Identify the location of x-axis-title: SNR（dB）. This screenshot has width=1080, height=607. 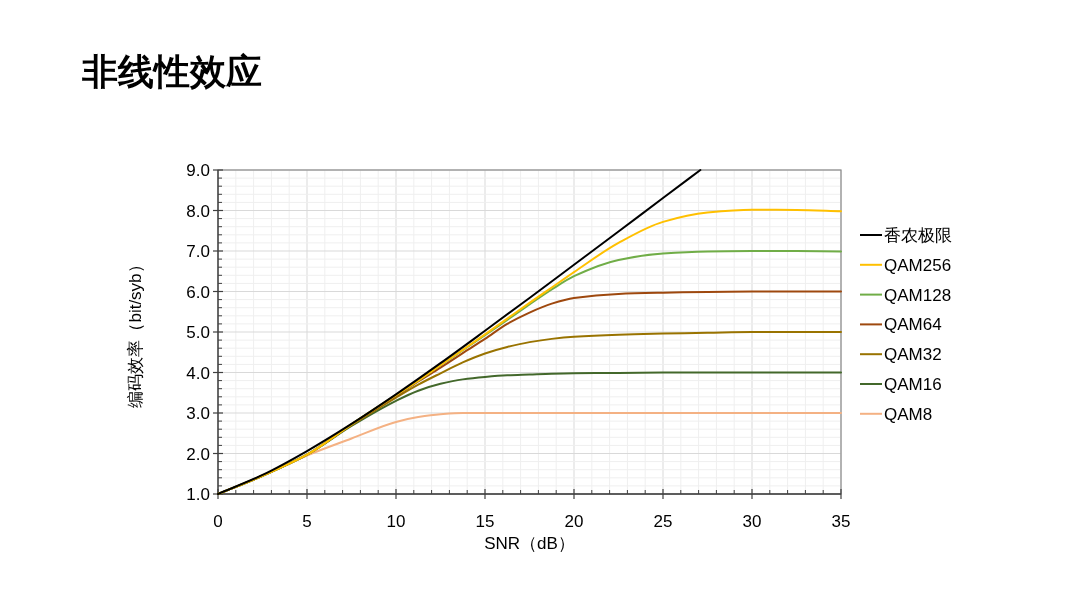
(529, 543).